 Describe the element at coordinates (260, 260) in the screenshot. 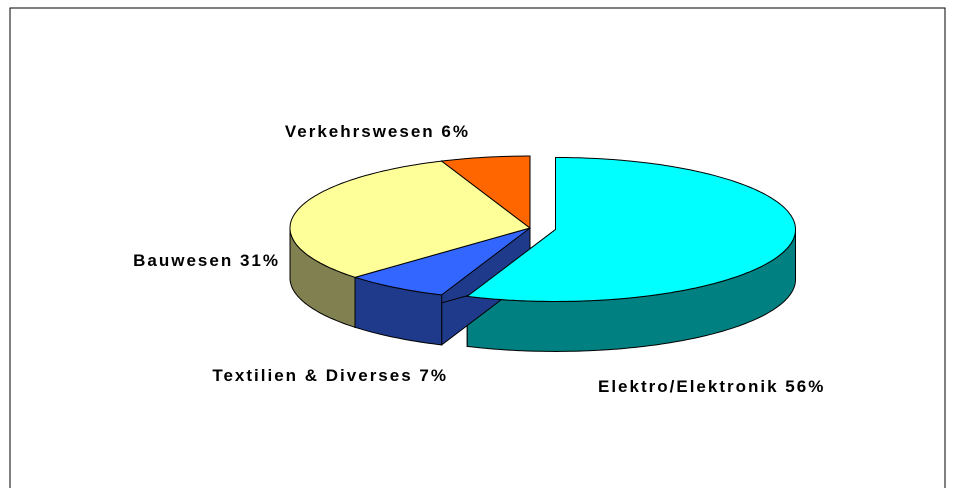

I see `label-value: 31%` at that location.